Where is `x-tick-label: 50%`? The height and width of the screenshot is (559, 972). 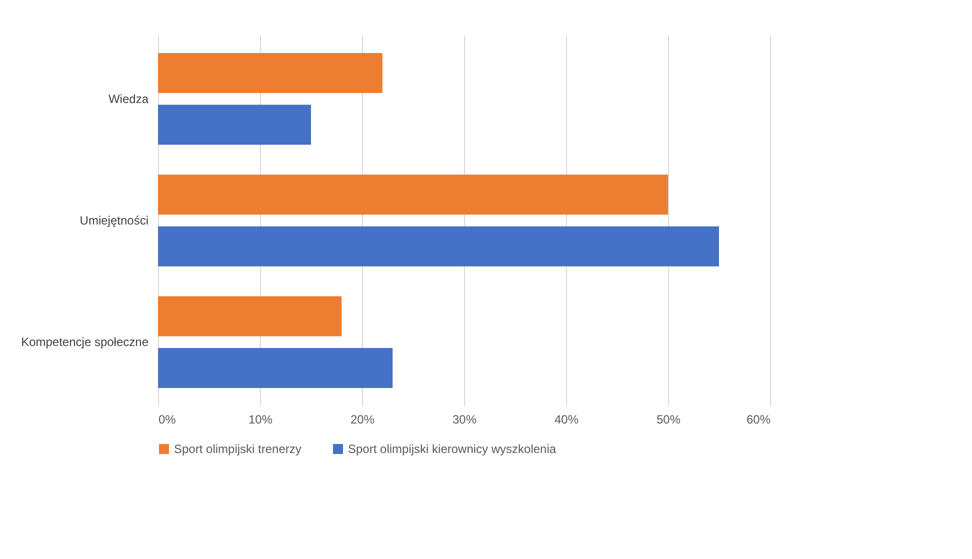
x-tick-label: 50% is located at coordinates (668, 419).